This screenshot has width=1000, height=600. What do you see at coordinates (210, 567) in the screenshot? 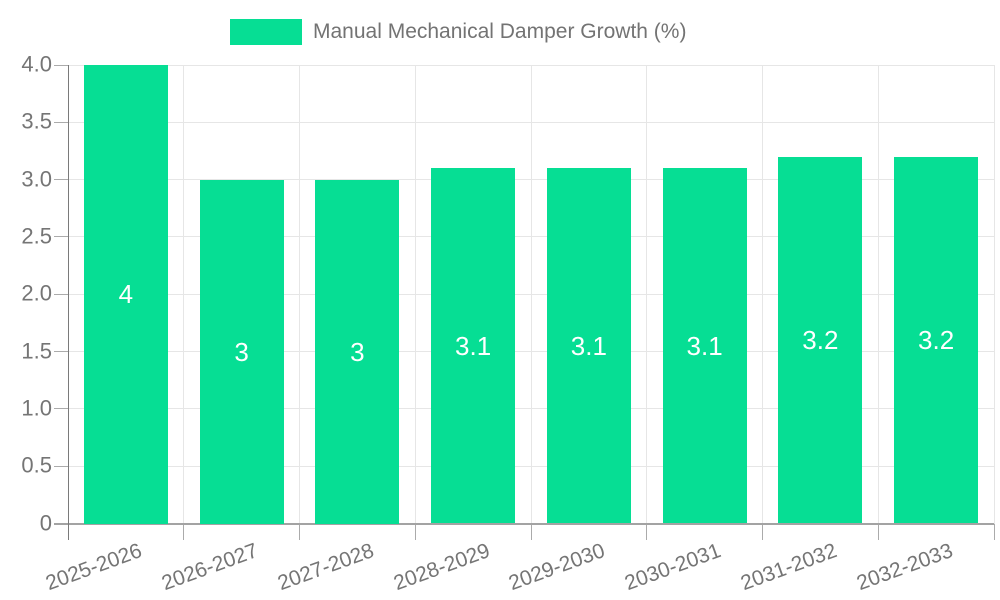
I see `x-axis-tick-label: 2026-2027` at bounding box center [210, 567].